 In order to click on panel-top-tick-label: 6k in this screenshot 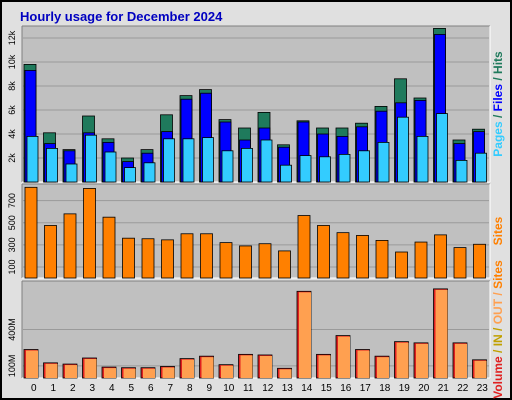, I will do `click(12, 110)`.